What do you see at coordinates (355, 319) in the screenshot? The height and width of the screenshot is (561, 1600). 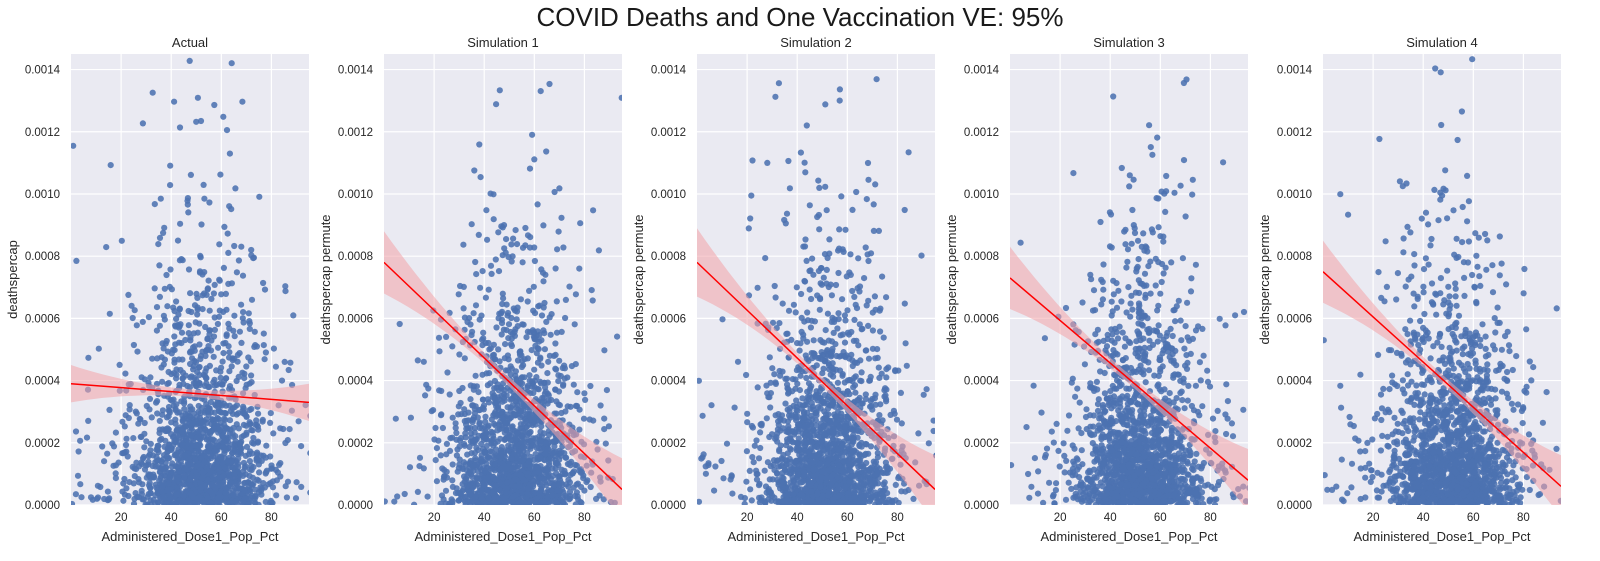 I see `y-tick: 0.0006` at bounding box center [355, 319].